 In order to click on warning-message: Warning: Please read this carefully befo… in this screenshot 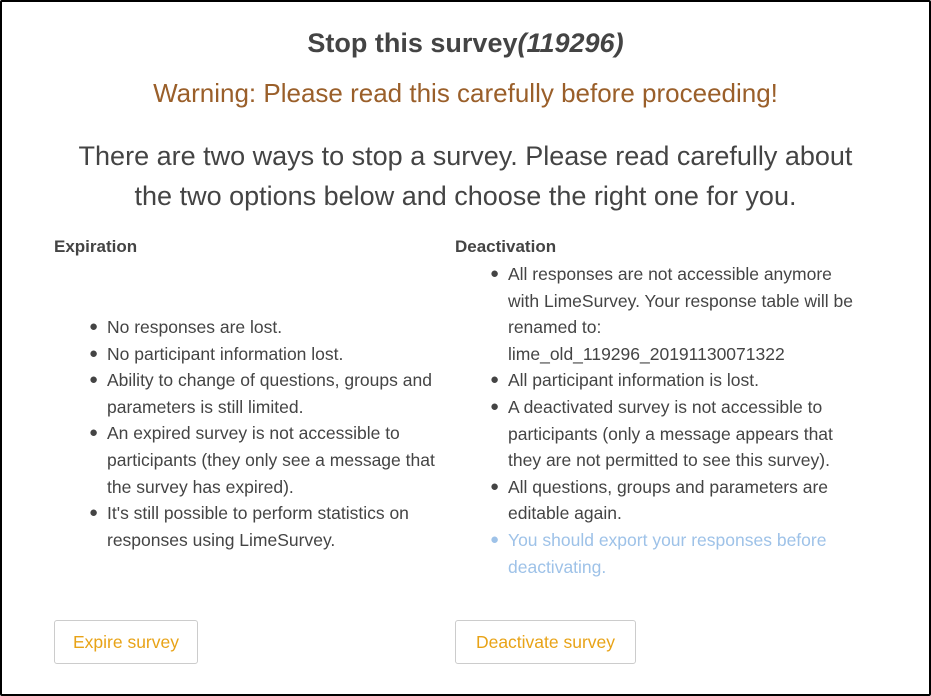, I will do `click(465, 93)`.